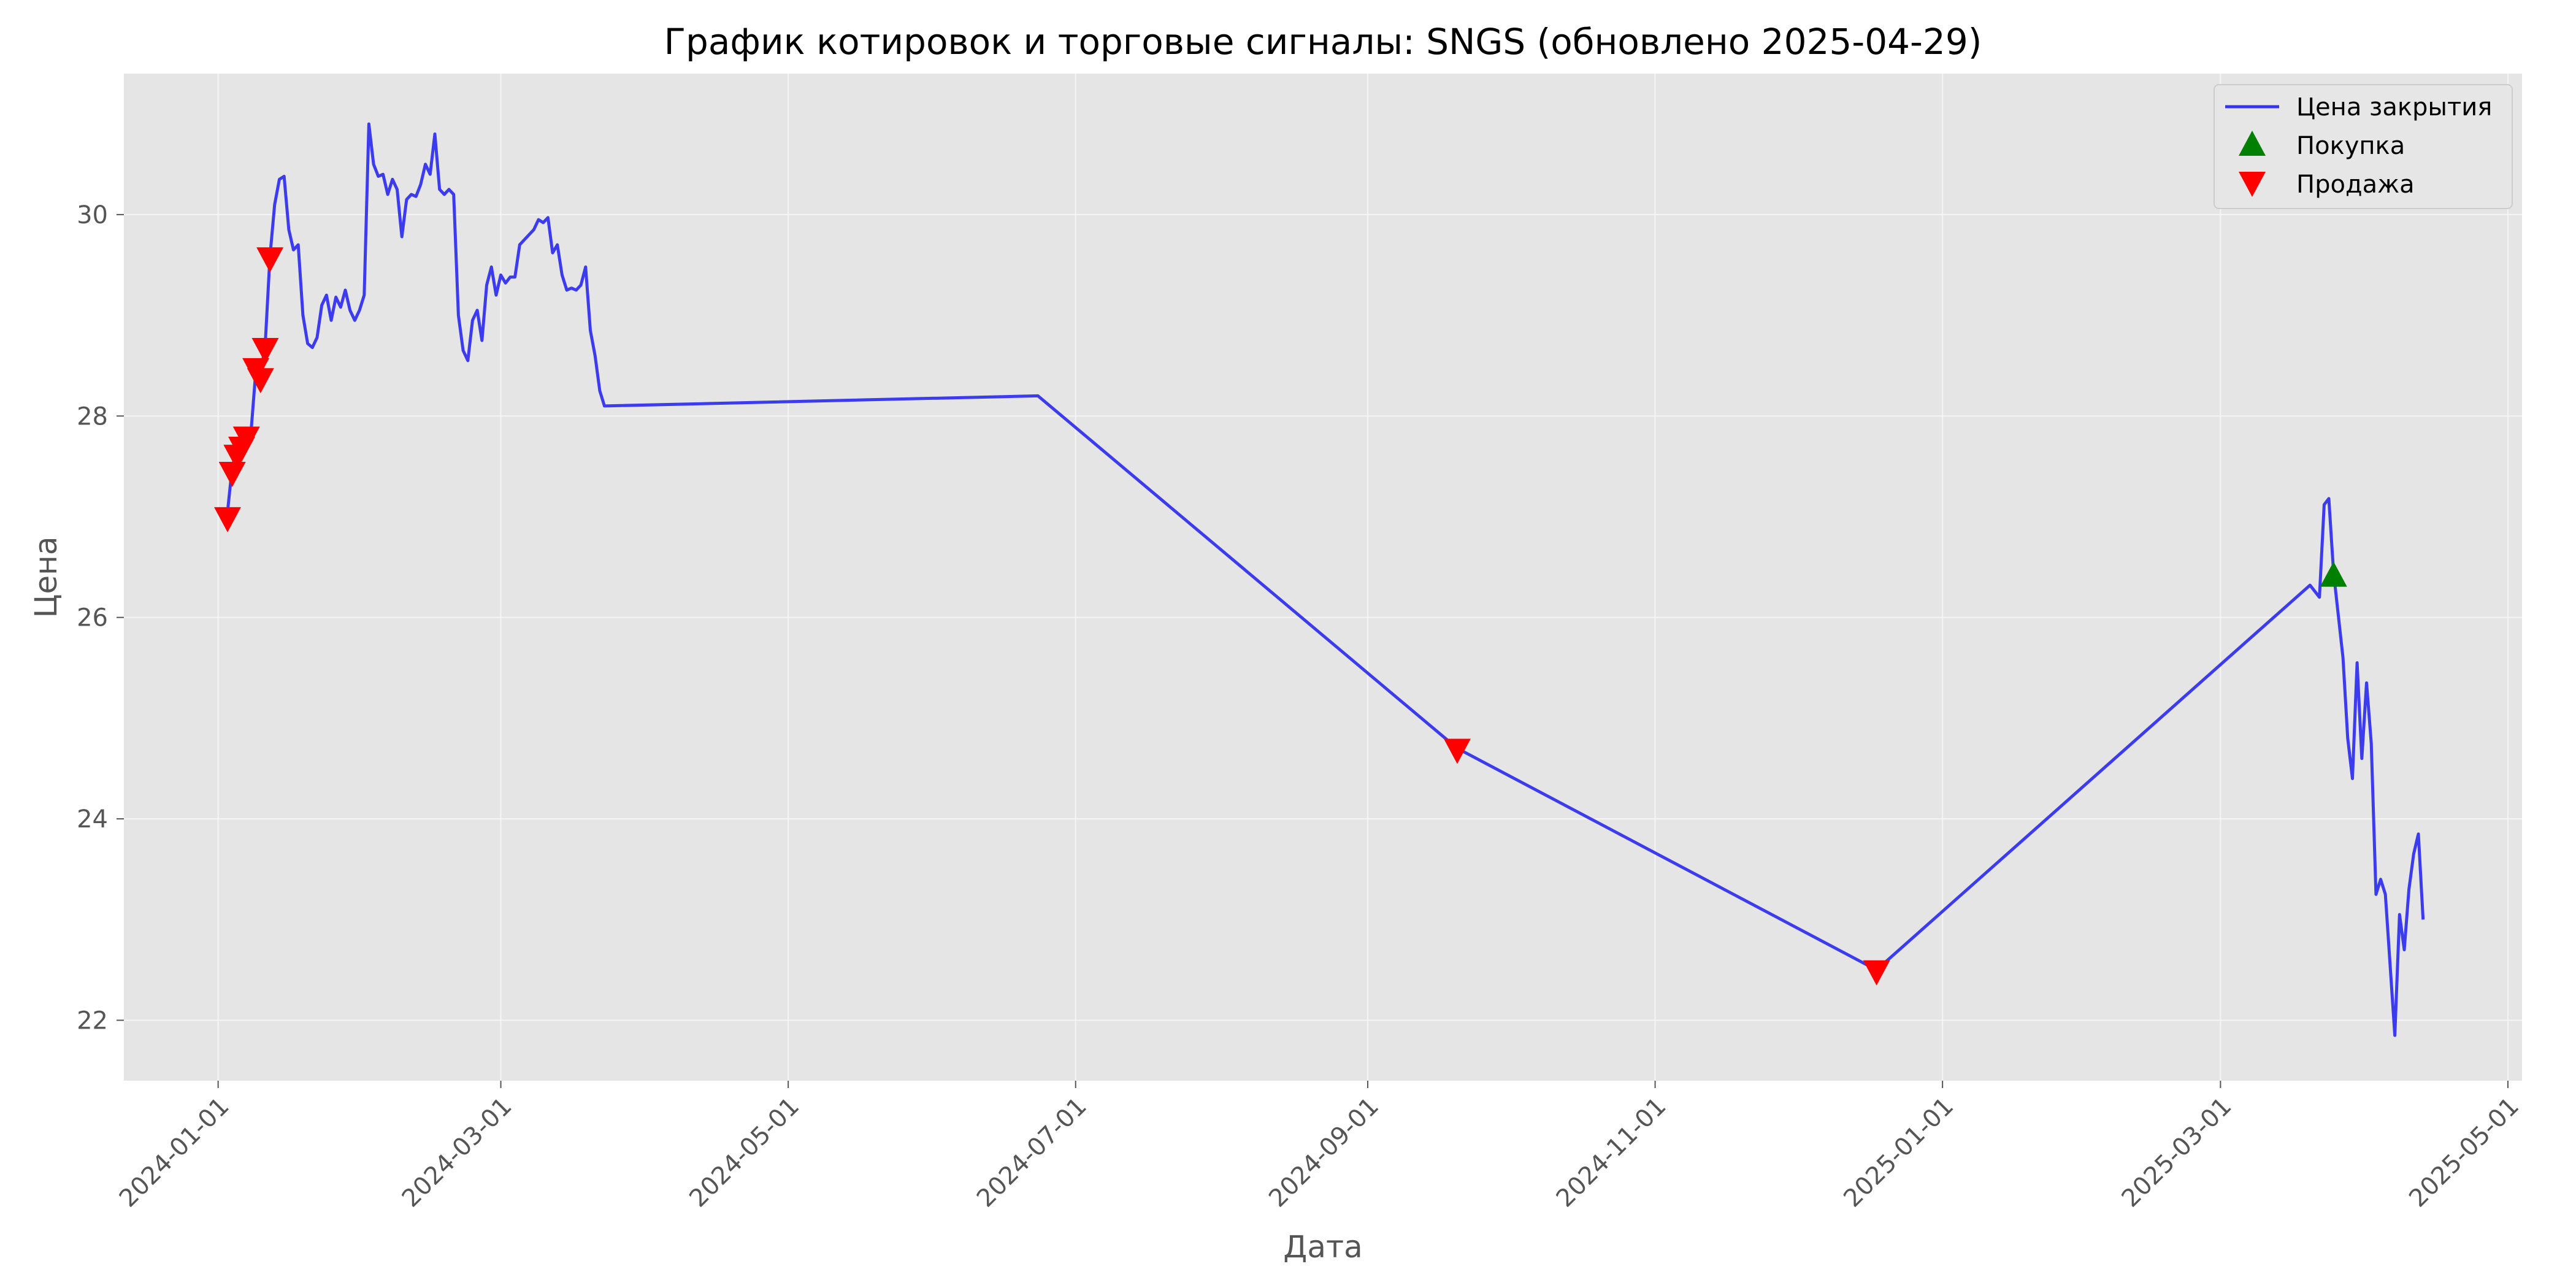 The image size is (2576, 1288). Describe the element at coordinates (2252, 184) in the screenshot. I see `legend-sell-marker` at that location.